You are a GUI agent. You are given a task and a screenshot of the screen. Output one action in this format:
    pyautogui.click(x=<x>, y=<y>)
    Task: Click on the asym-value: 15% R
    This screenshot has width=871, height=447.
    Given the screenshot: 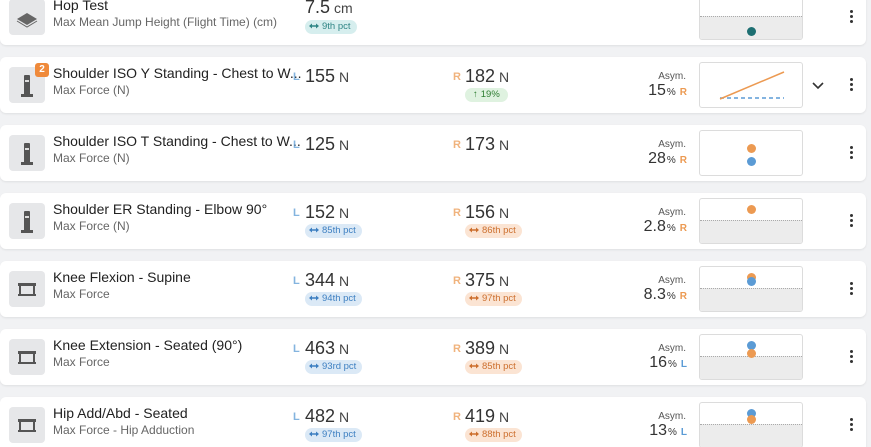 What is the action you would take?
    pyautogui.click(x=667, y=91)
    